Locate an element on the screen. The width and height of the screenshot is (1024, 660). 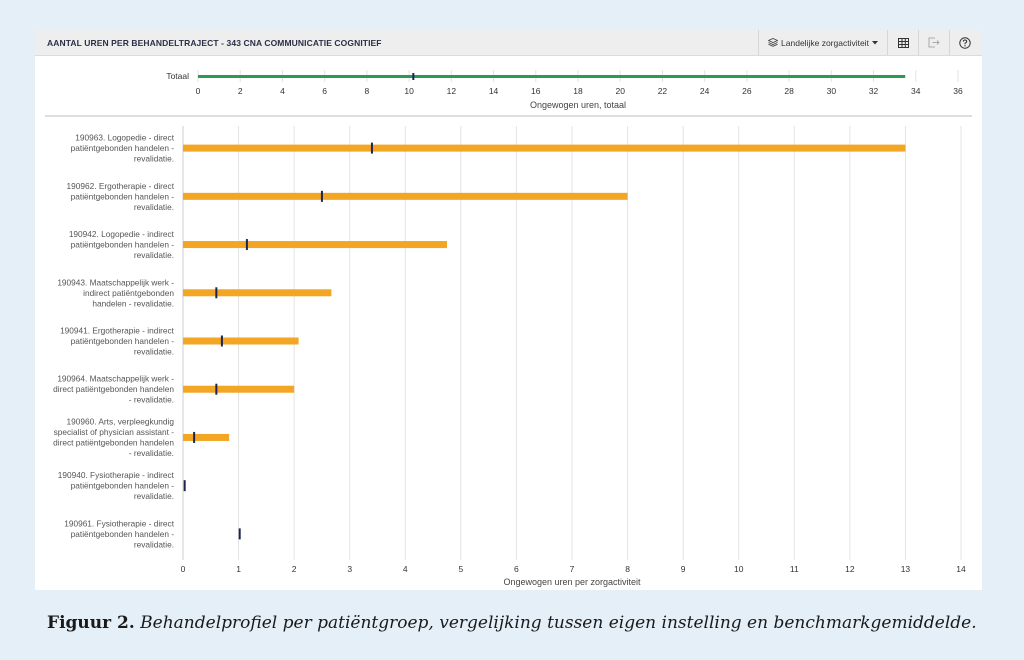
layers-icon is located at coordinates (773, 42).